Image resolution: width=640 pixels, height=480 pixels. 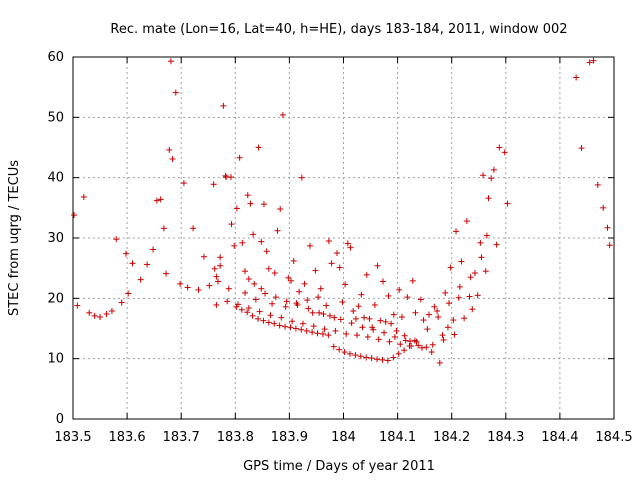 I want to click on x-tick-label: 183.9, so click(x=289, y=437).